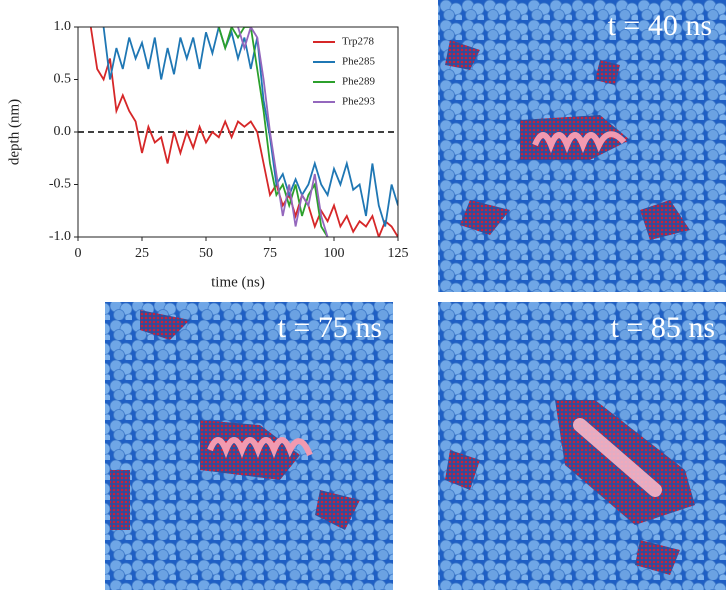 This screenshot has height=605, width=726. Describe the element at coordinates (238, 282) in the screenshot. I see `x-axis-label: time (ns)` at that location.